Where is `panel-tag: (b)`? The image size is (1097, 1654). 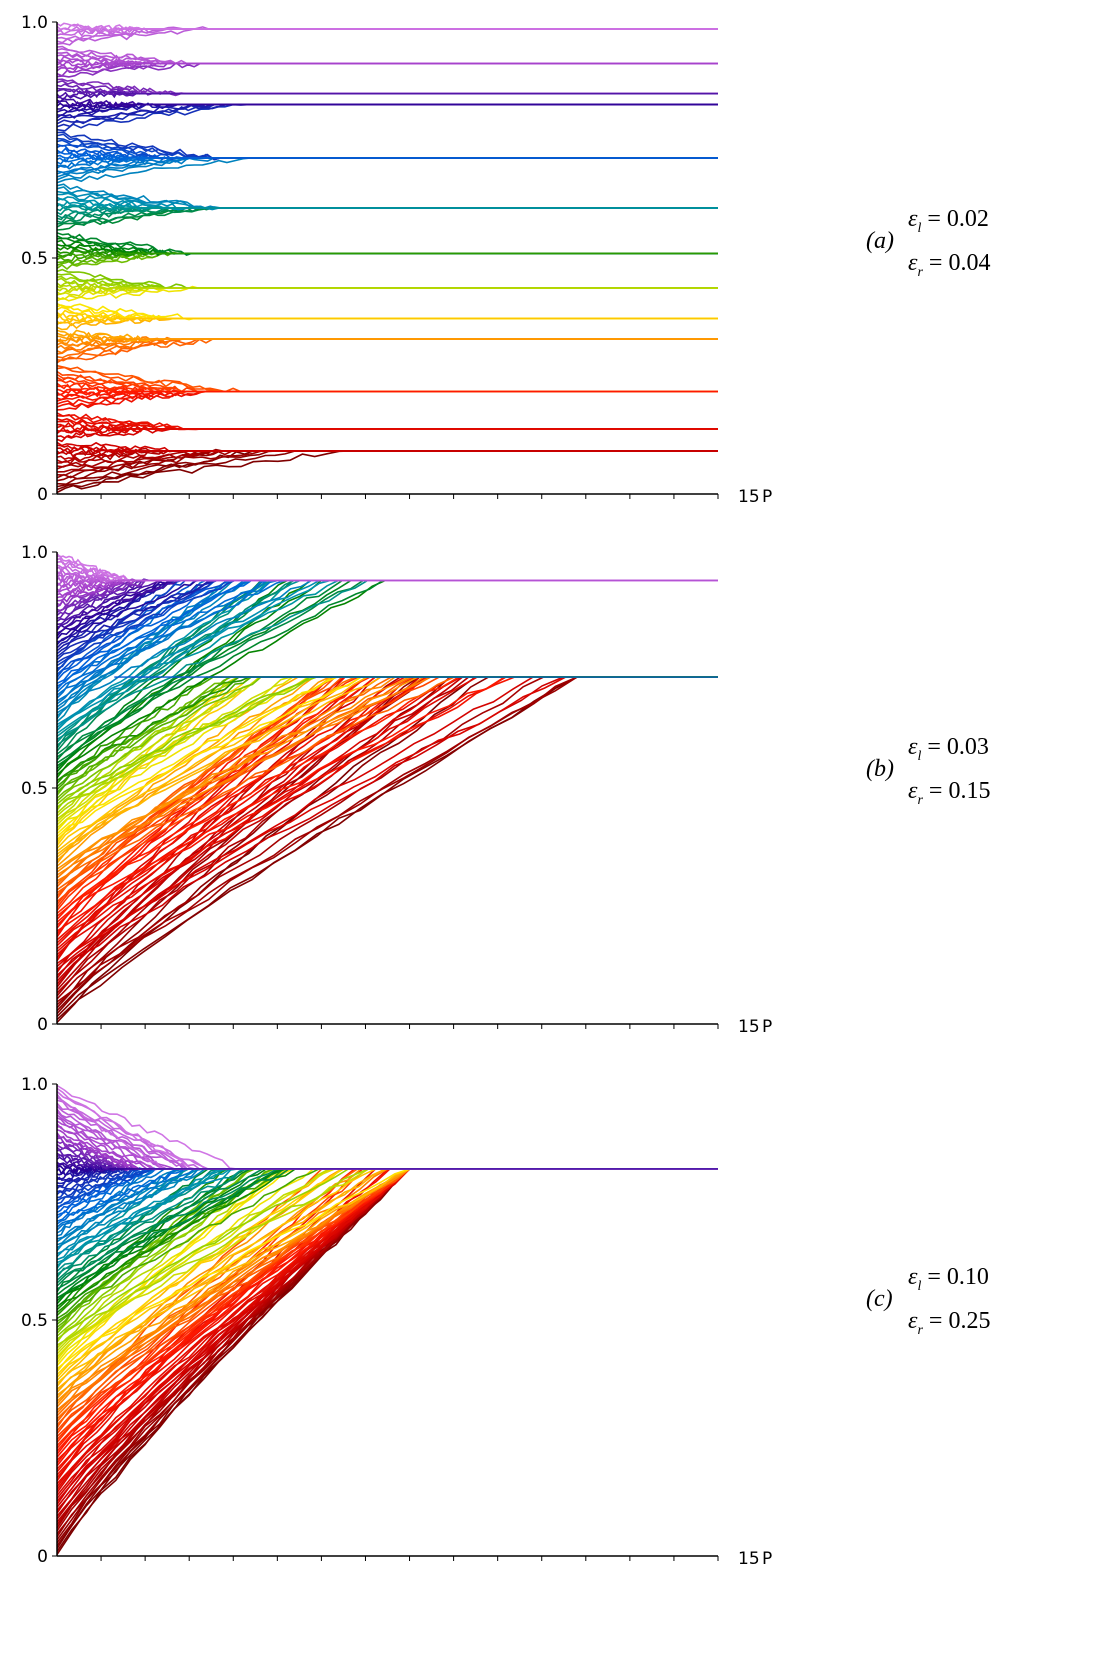 panel-tag: (b) is located at coordinates (880, 769).